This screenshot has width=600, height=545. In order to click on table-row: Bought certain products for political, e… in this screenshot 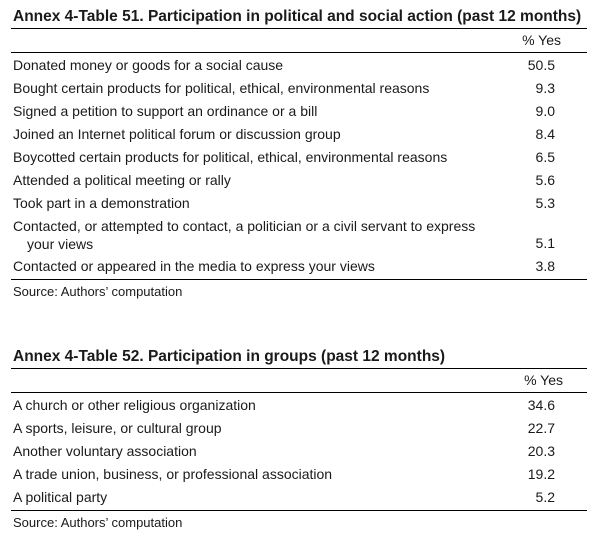, I will do `click(299, 87)`.